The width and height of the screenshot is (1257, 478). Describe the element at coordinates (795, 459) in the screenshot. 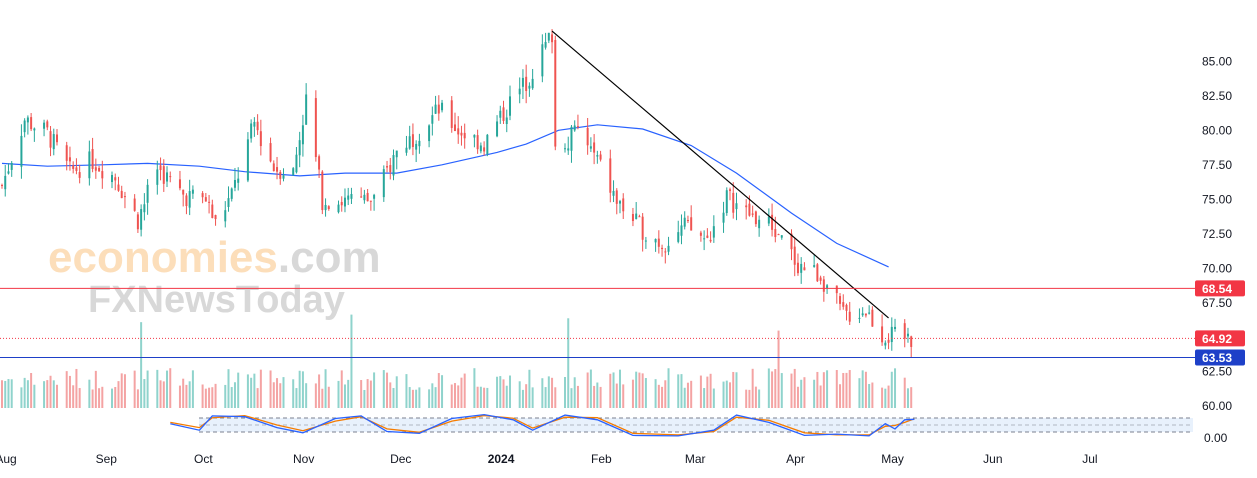

I see `x-tick-label: Apr` at that location.